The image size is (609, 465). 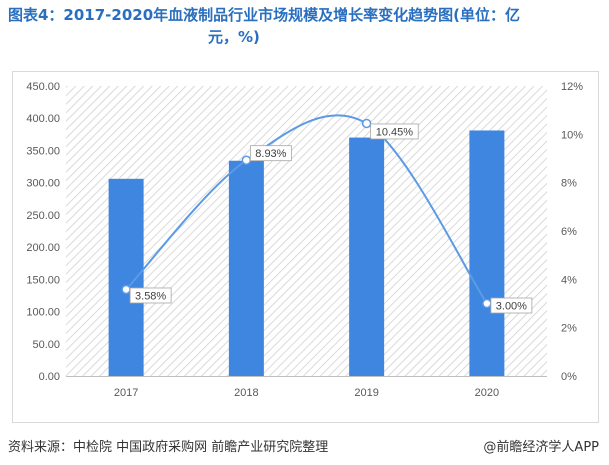 I want to click on chart-title-line1: 图表4：2017-2020年血液制品行业市场规模及增长率变化趋势图(单位：亿, so click(x=264, y=15).